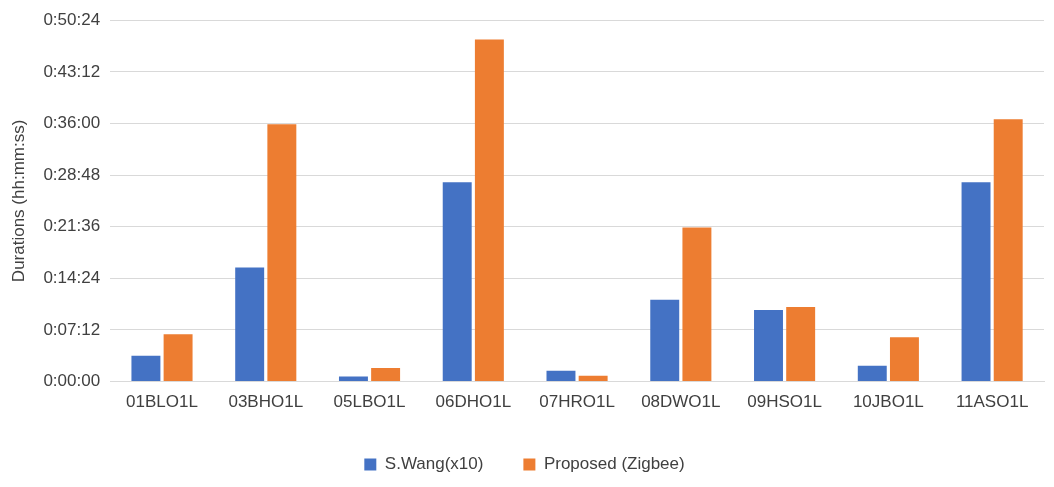 The height and width of the screenshot is (487, 1054). What do you see at coordinates (72, 226) in the screenshot?
I see `y-tick-label: 0:21:36` at bounding box center [72, 226].